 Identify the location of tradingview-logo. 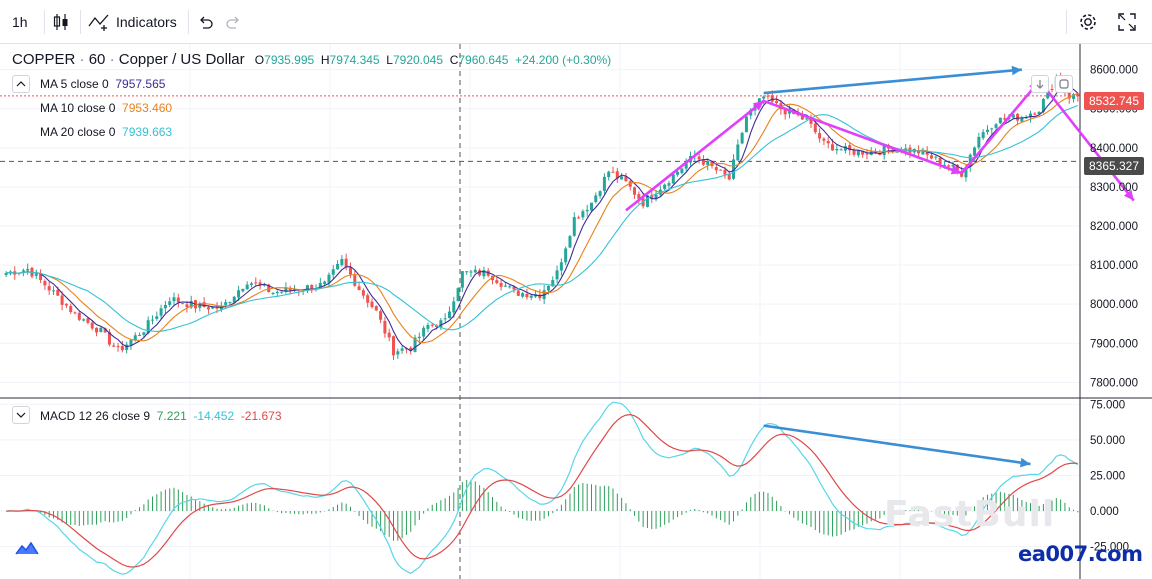
(27, 547).